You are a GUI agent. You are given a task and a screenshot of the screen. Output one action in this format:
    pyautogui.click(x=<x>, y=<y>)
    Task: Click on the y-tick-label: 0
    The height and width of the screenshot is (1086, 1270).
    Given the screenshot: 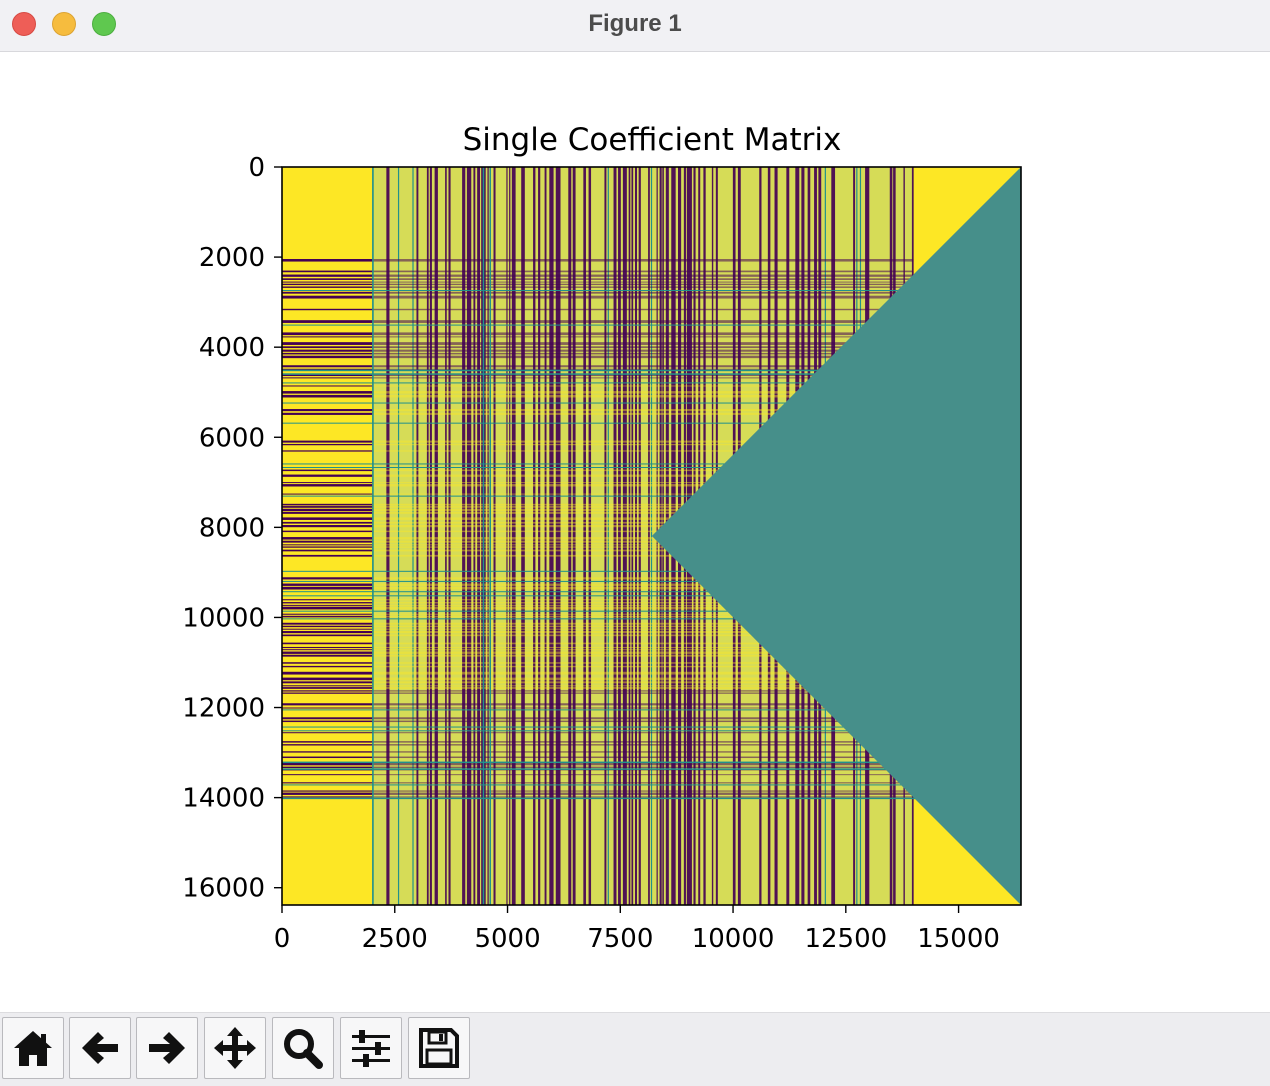 What is the action you would take?
    pyautogui.click(x=256, y=168)
    